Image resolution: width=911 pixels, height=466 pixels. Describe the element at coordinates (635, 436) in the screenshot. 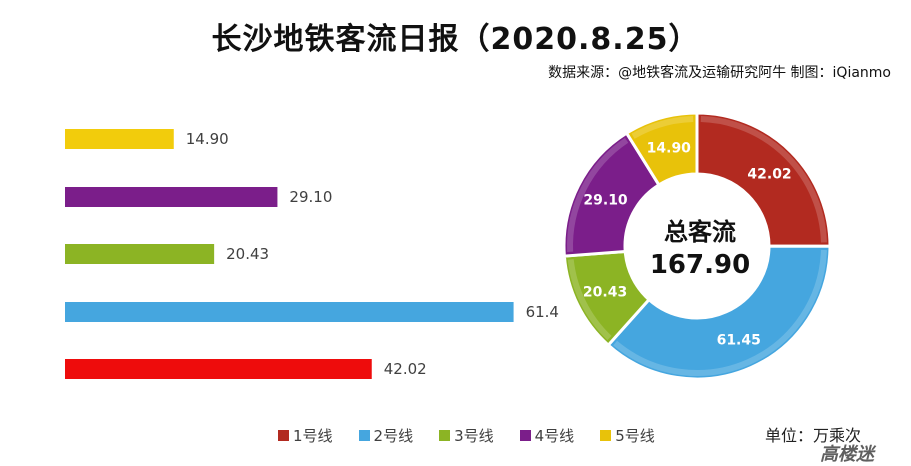

I see `legend-label: 5号线` at that location.